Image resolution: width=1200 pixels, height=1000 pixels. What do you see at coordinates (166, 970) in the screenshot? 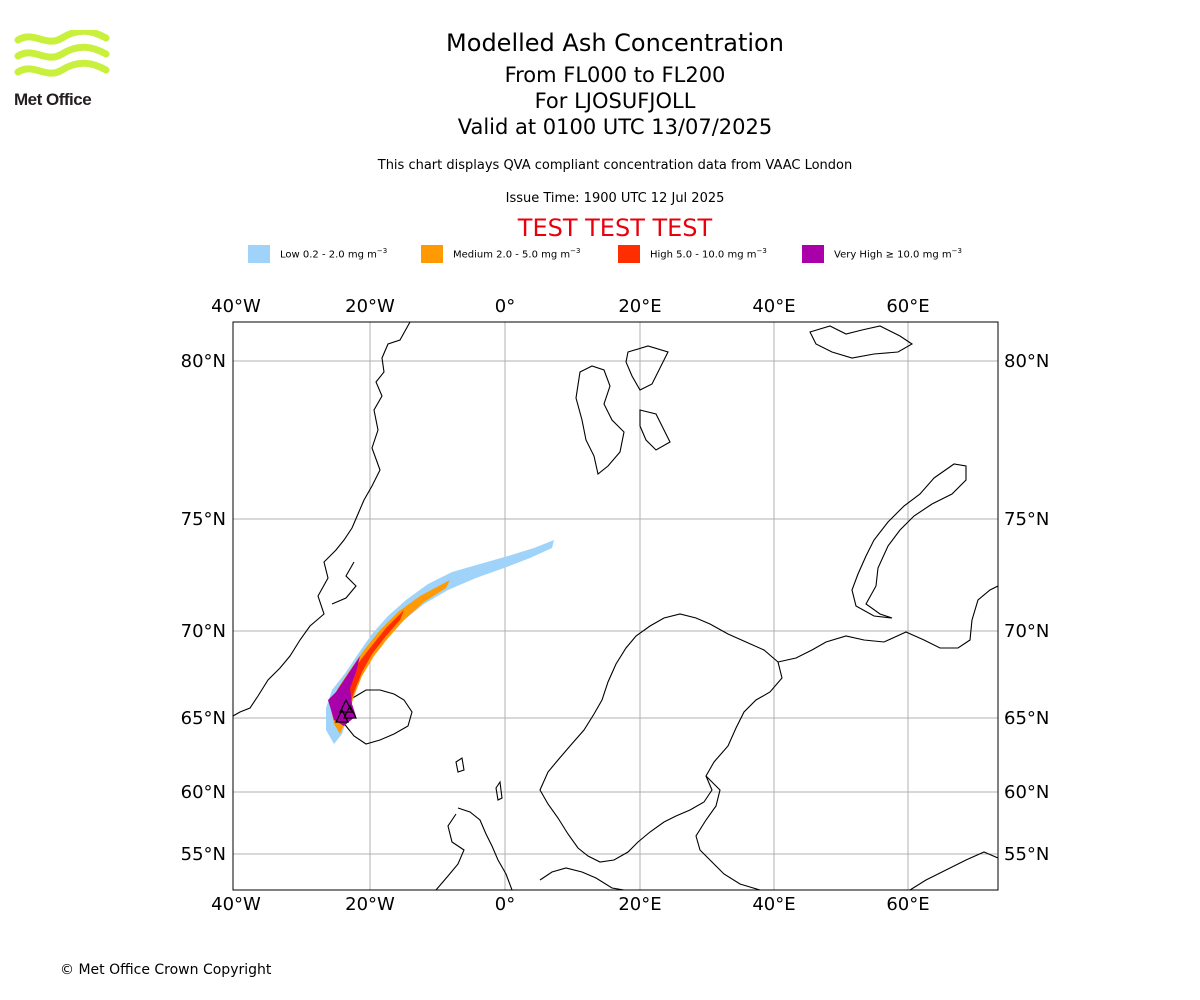
I see `copyright-text: © Met Office Crown Copyright` at bounding box center [166, 970].